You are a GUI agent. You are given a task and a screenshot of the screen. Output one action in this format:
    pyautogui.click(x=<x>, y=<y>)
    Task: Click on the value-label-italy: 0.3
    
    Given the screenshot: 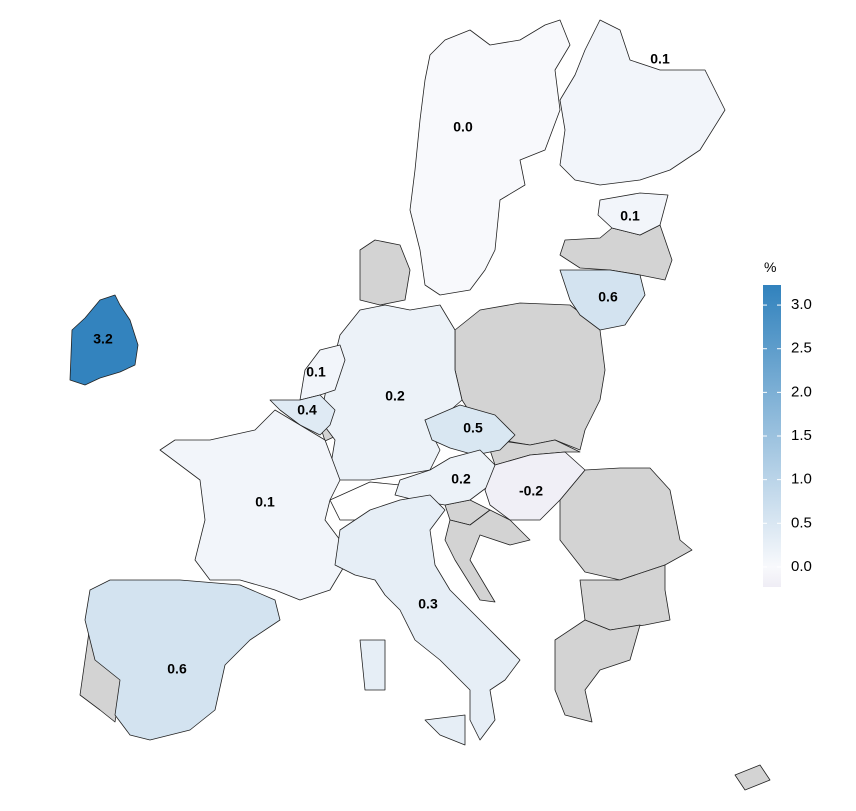 What is the action you would take?
    pyautogui.click(x=428, y=604)
    